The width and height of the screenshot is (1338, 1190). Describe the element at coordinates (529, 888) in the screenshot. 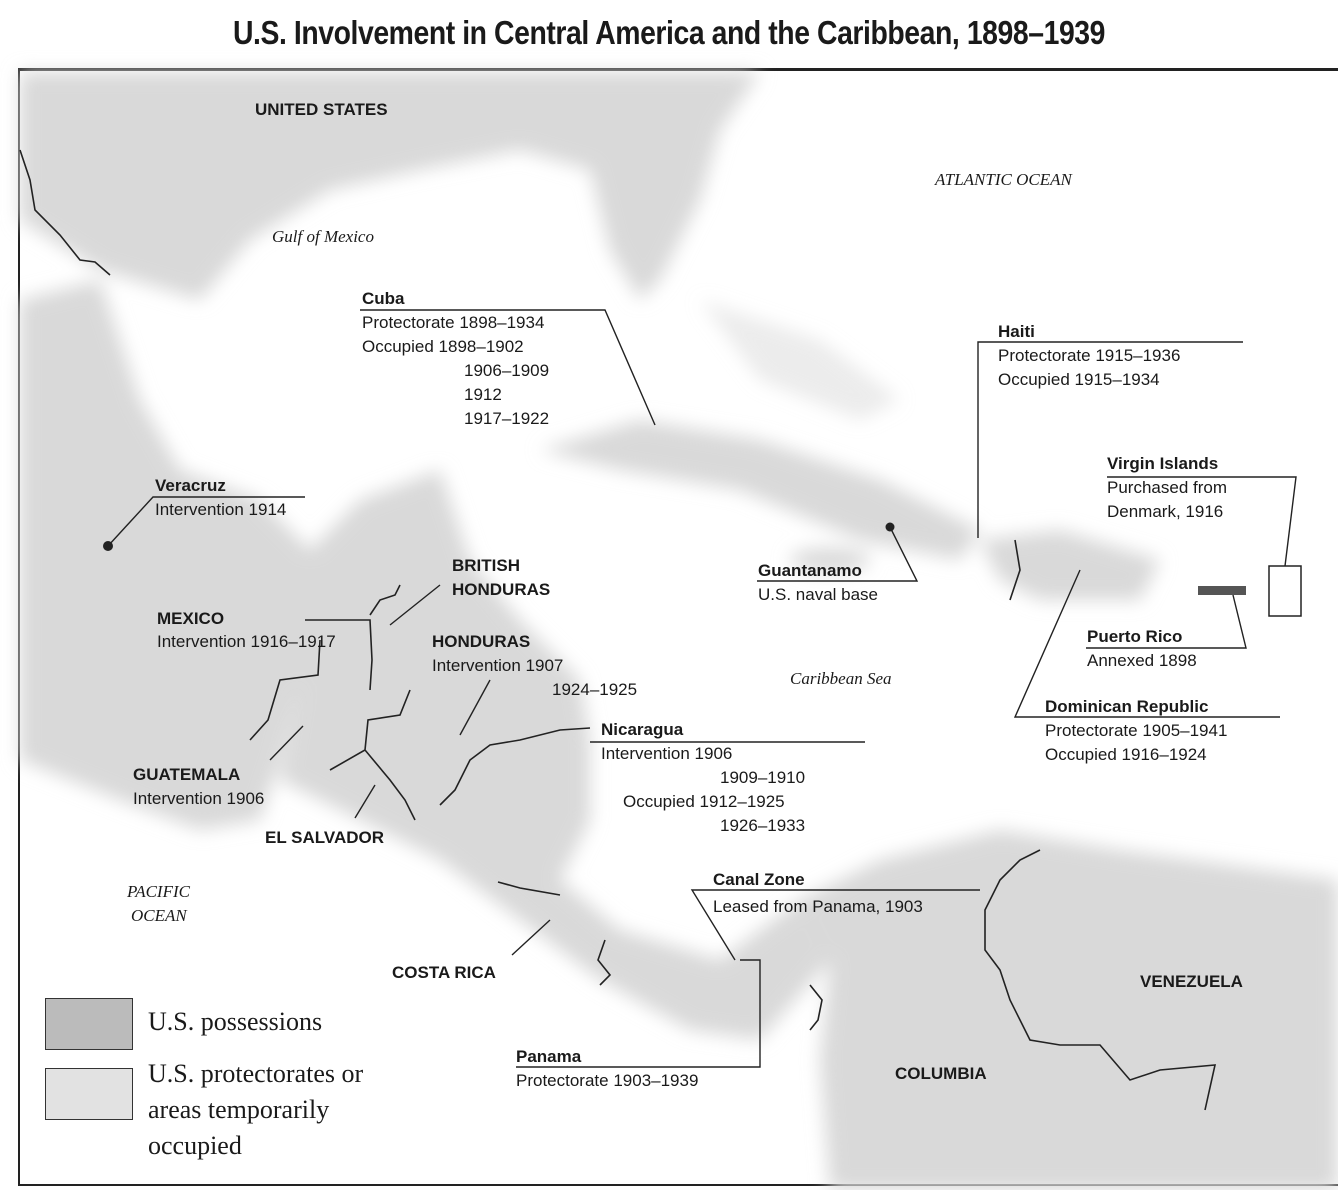

I see `border-costa-rica` at that location.